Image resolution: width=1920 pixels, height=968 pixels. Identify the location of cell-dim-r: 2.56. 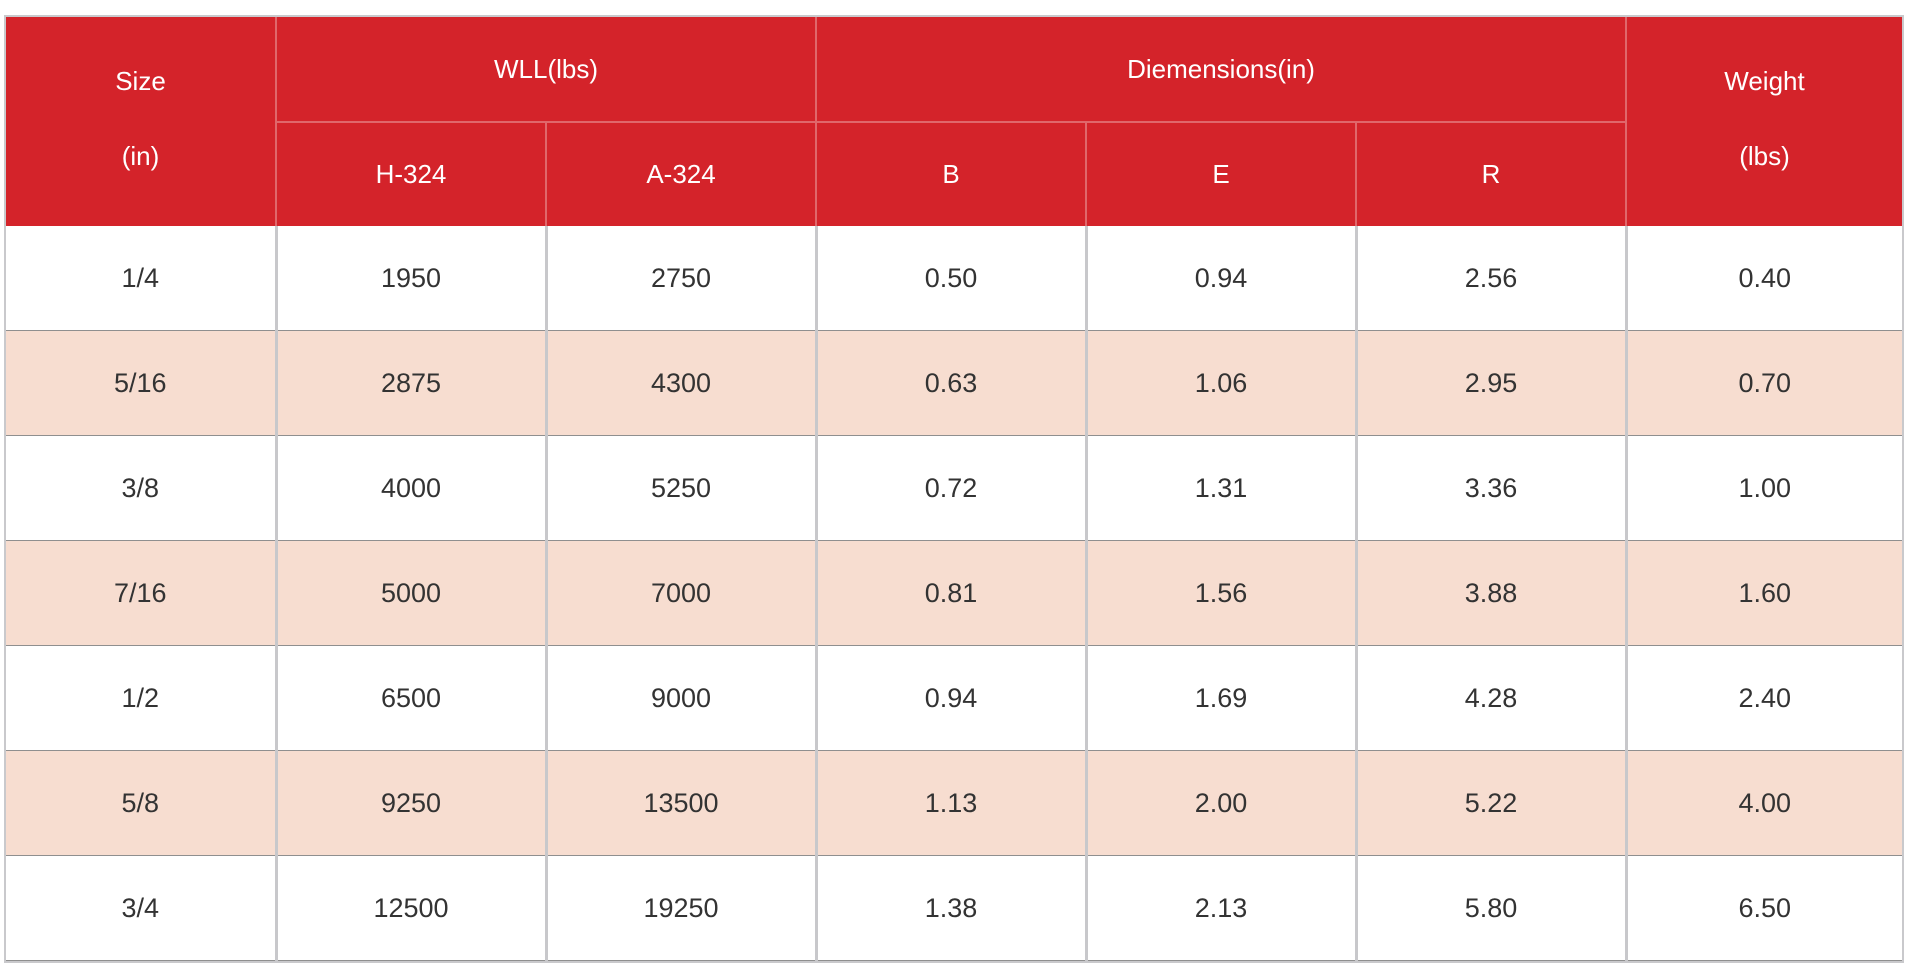
(1491, 278).